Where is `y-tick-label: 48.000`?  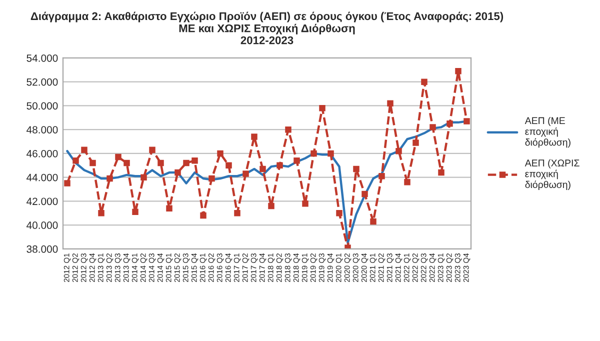
y-tick-label: 48.000 is located at coordinates (42, 130).